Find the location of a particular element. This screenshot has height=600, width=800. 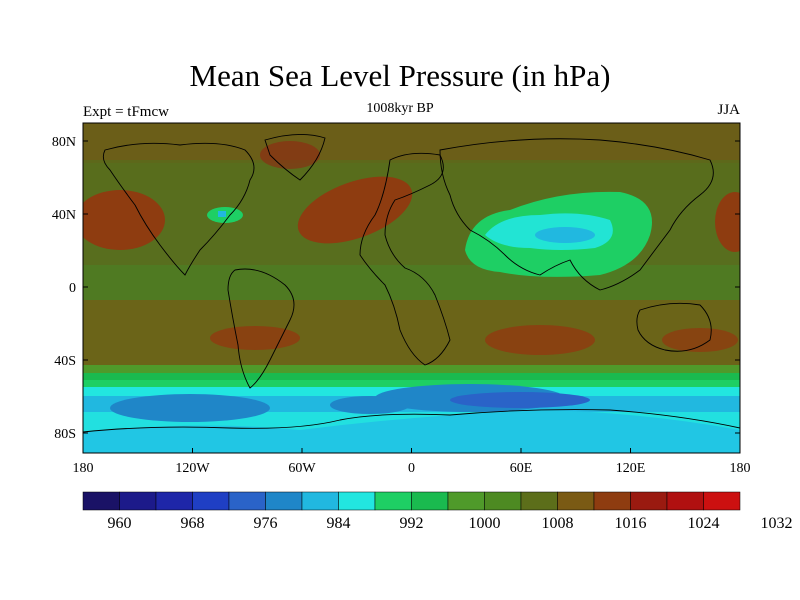

lat-label: 40N is located at coordinates (64, 215).